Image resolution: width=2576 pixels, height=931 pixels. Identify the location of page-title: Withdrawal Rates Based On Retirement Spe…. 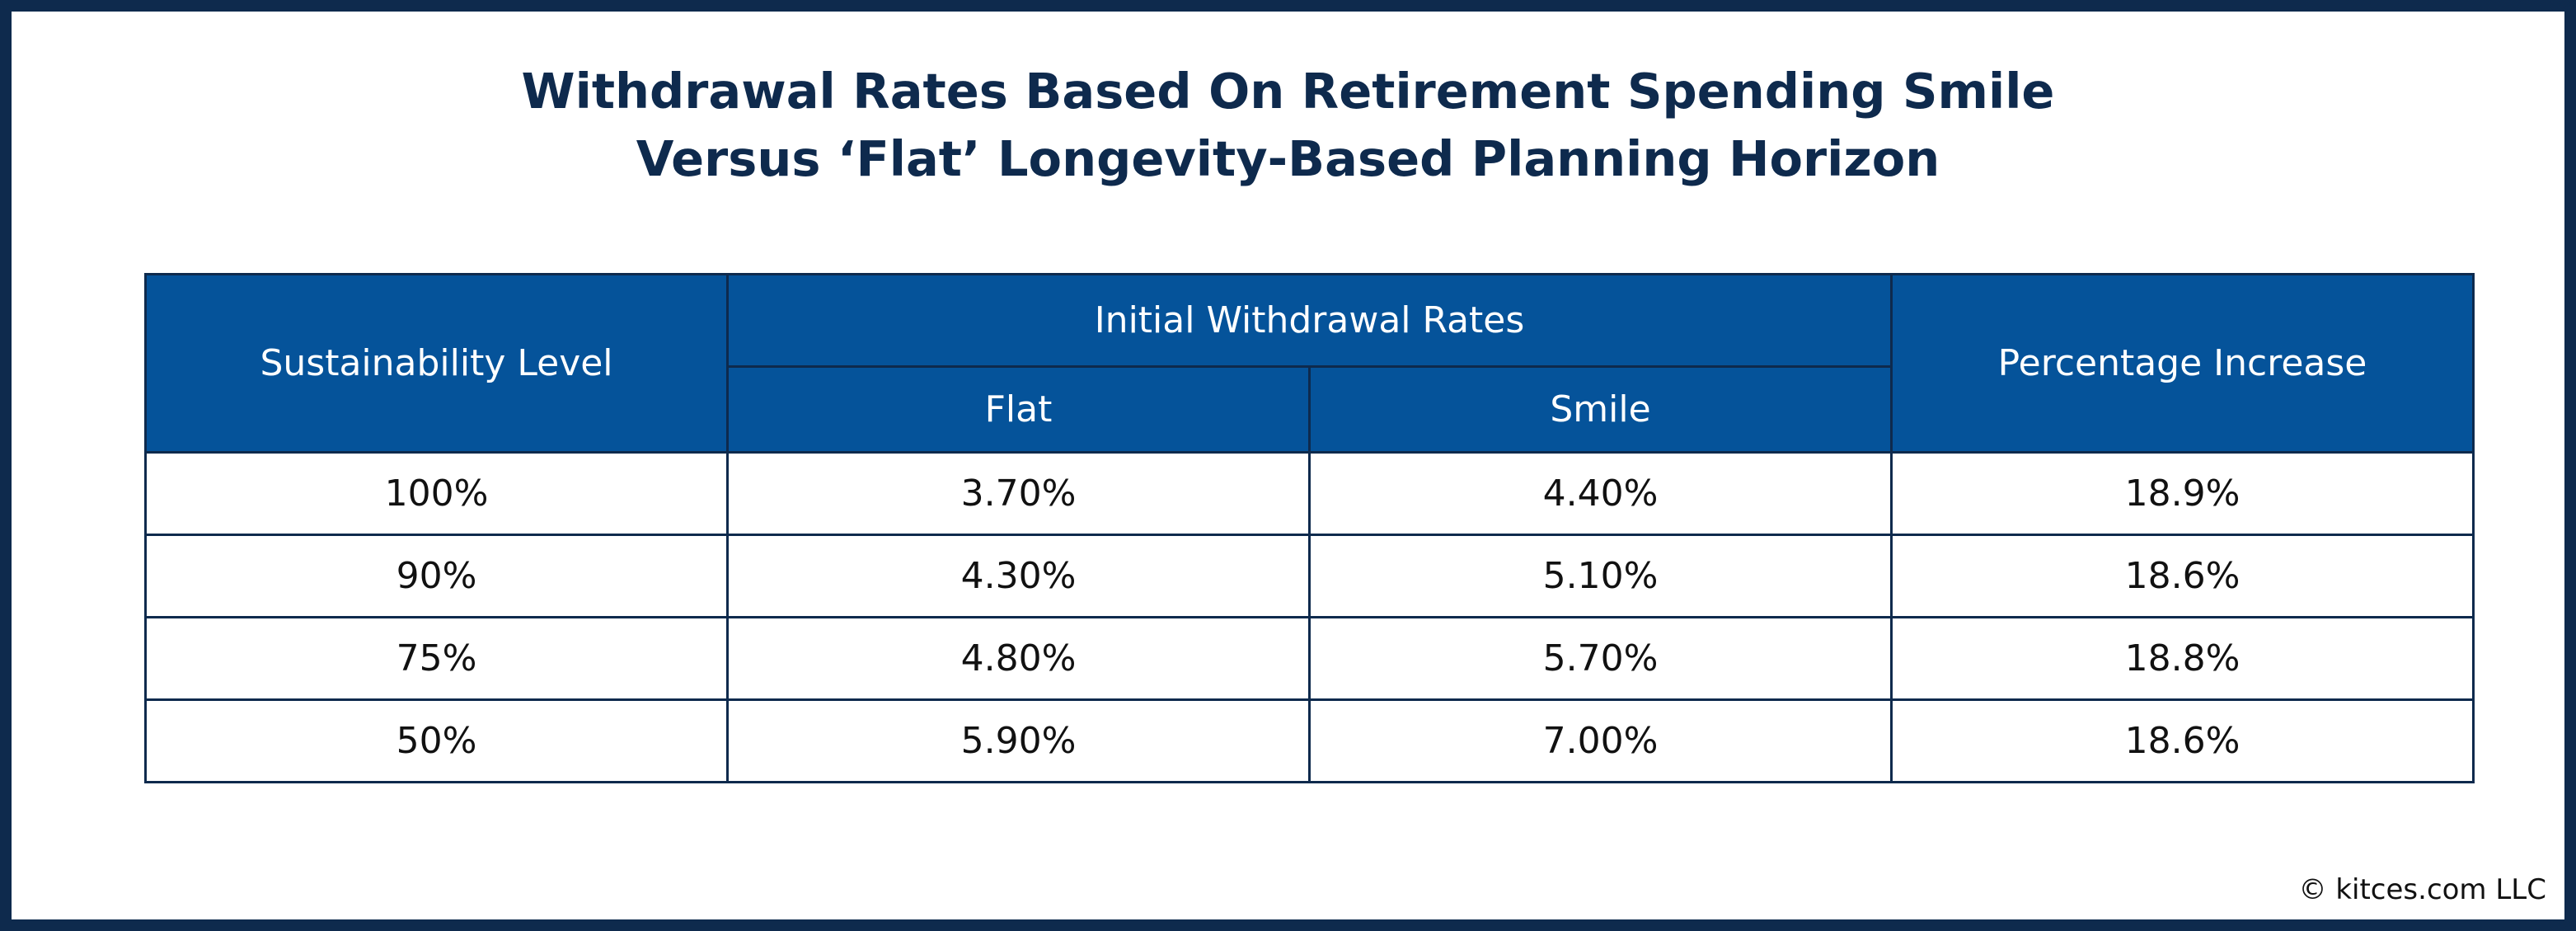
(1288, 125).